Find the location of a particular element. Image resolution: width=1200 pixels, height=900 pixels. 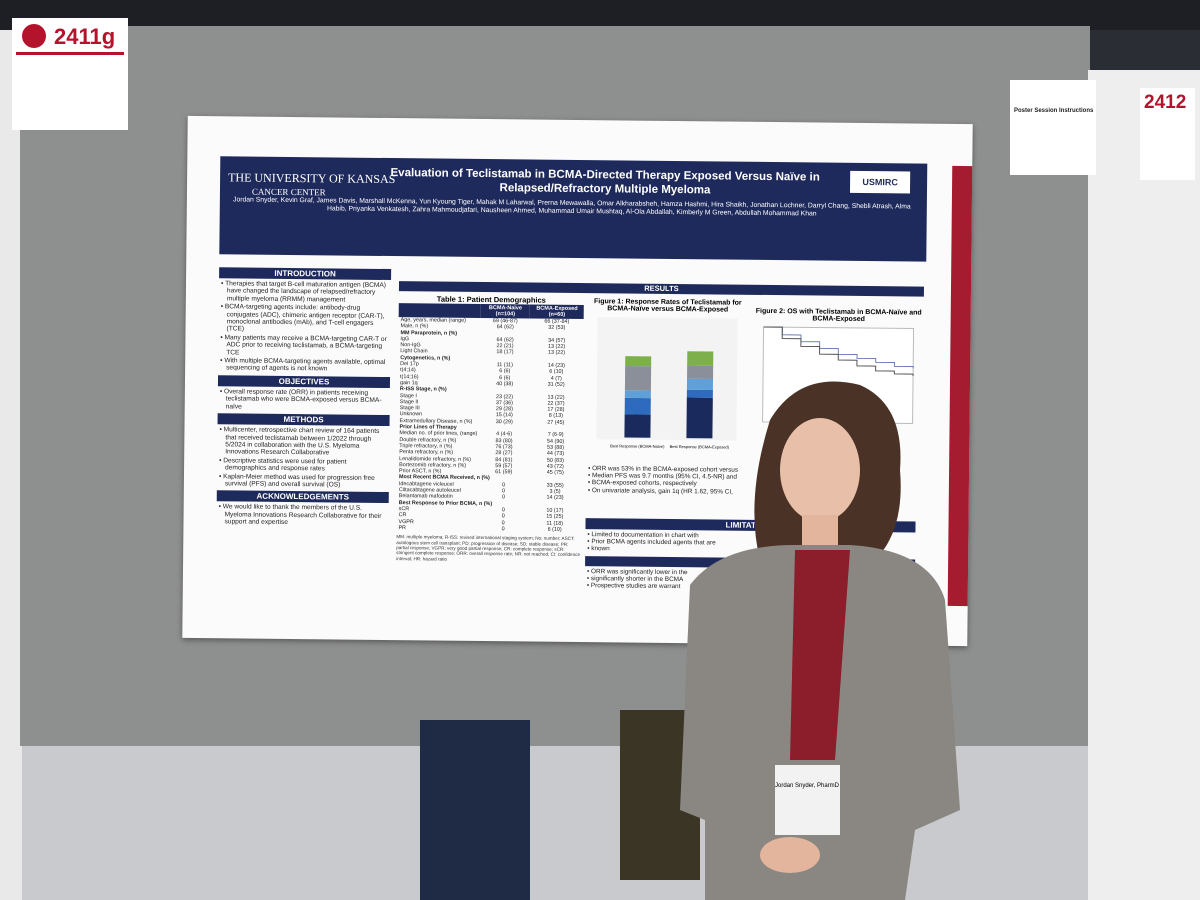

survival-curve is located at coordinates (838, 351).